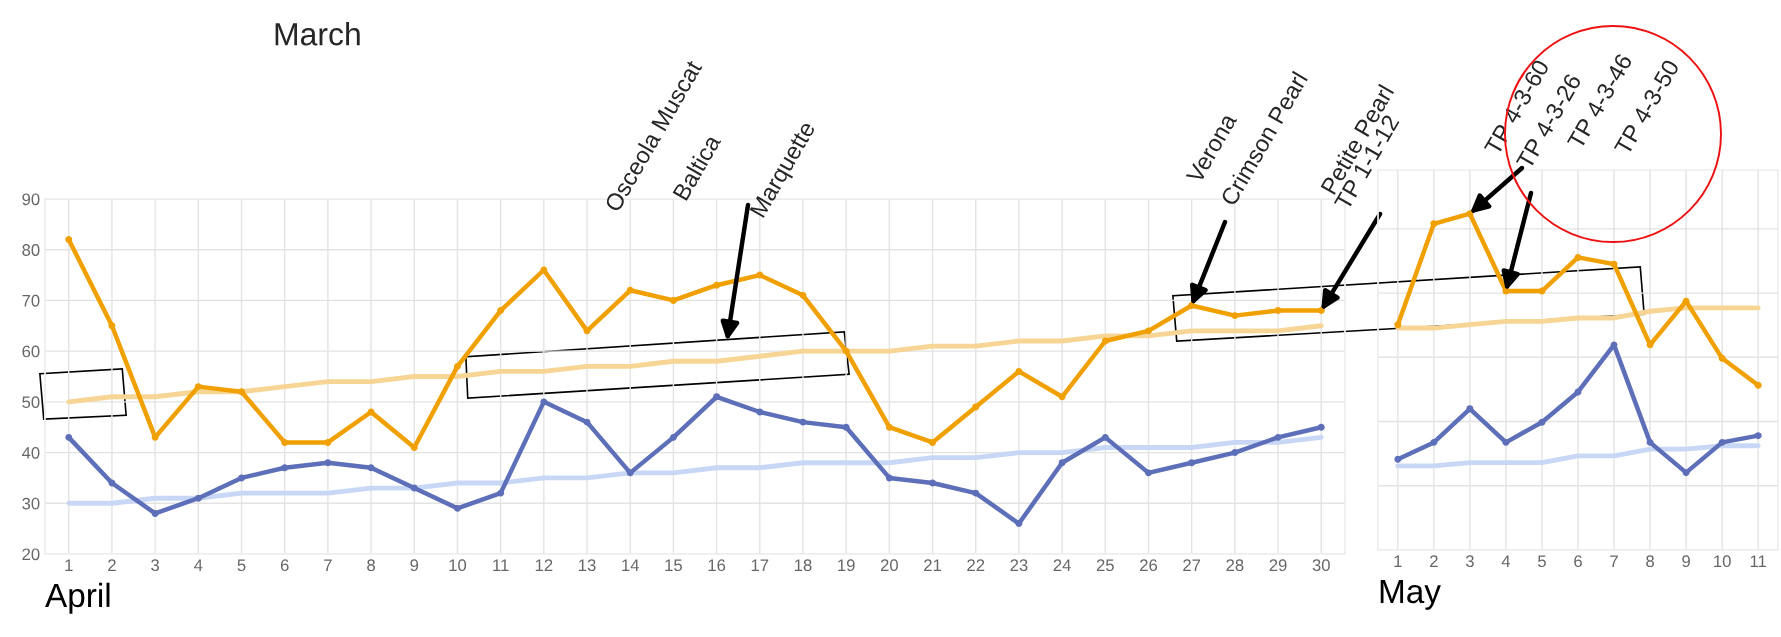  What do you see at coordinates (717, 565) in the screenshot?
I see `x-tick-label: 16` at bounding box center [717, 565].